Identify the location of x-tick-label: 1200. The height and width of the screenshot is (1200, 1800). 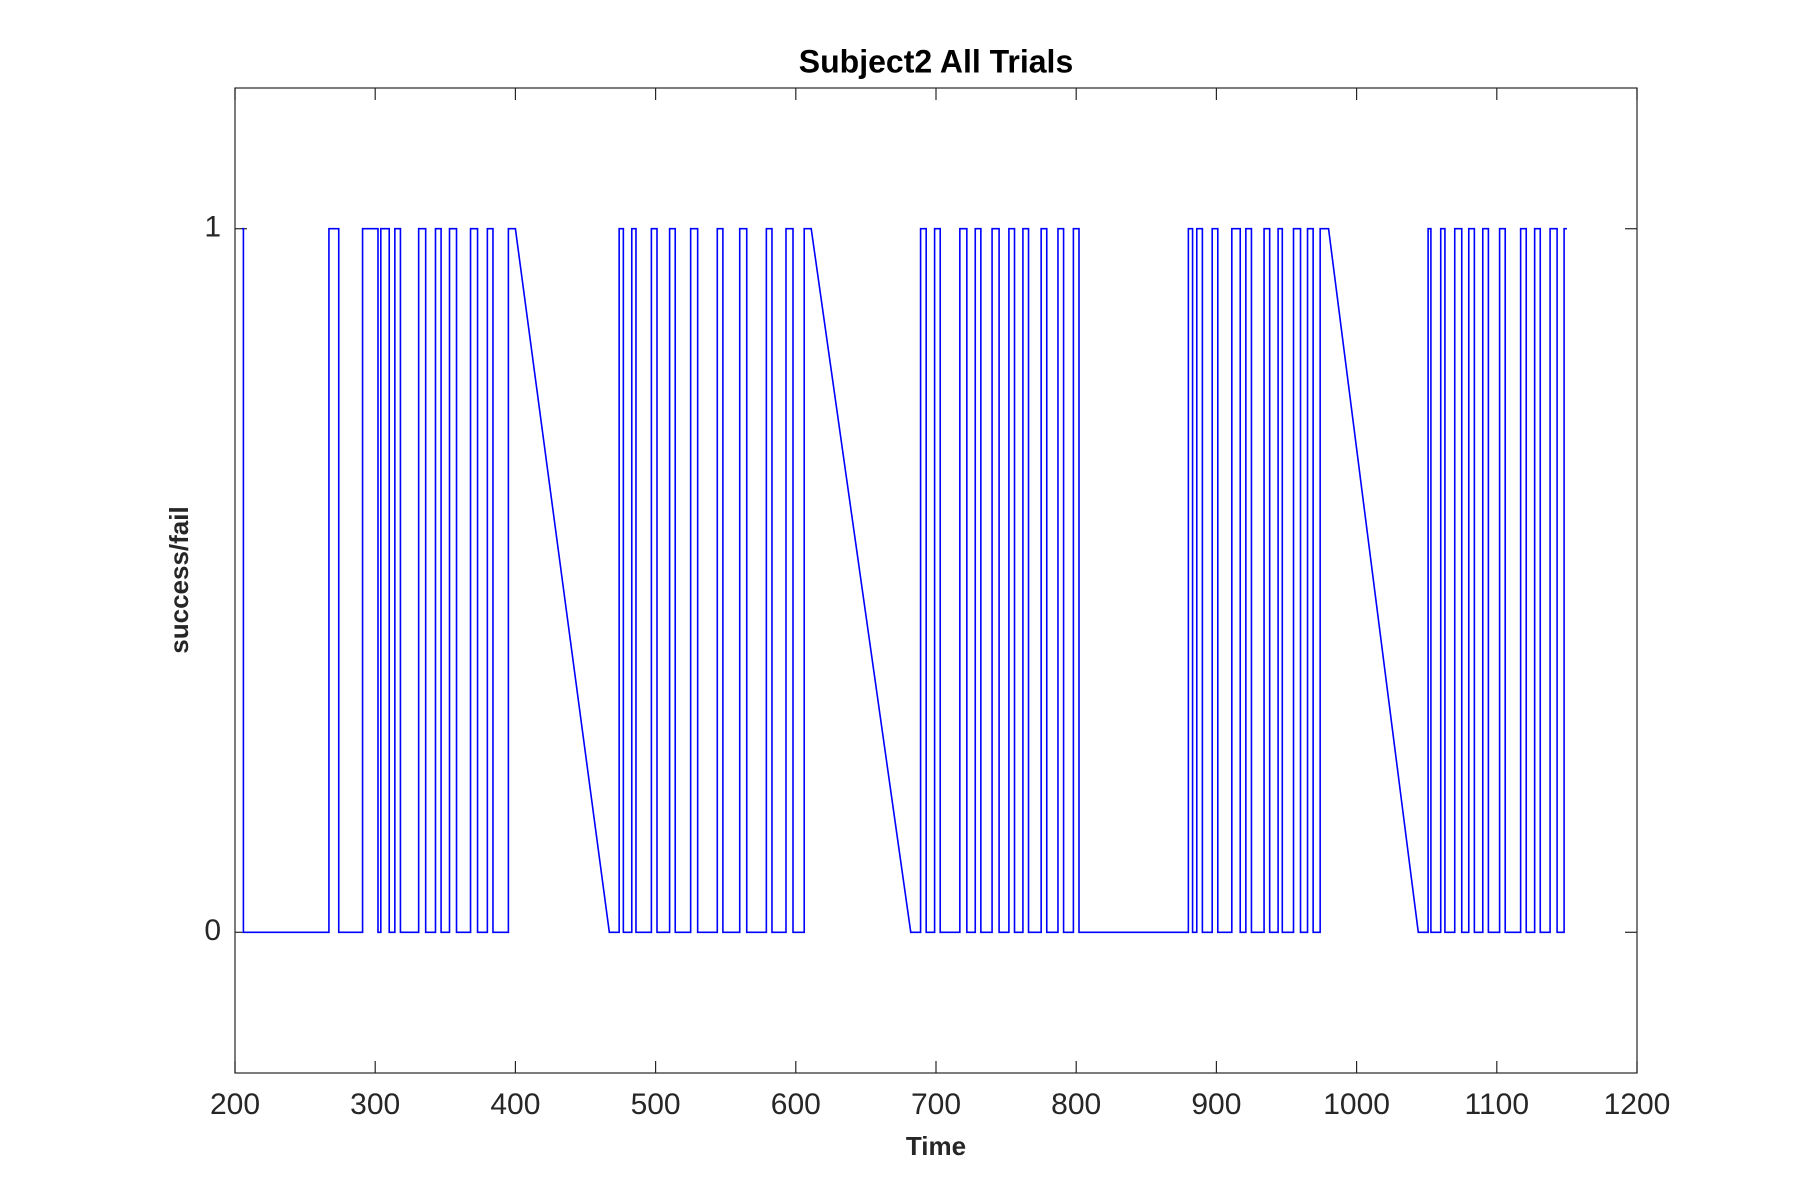
(1637, 1104).